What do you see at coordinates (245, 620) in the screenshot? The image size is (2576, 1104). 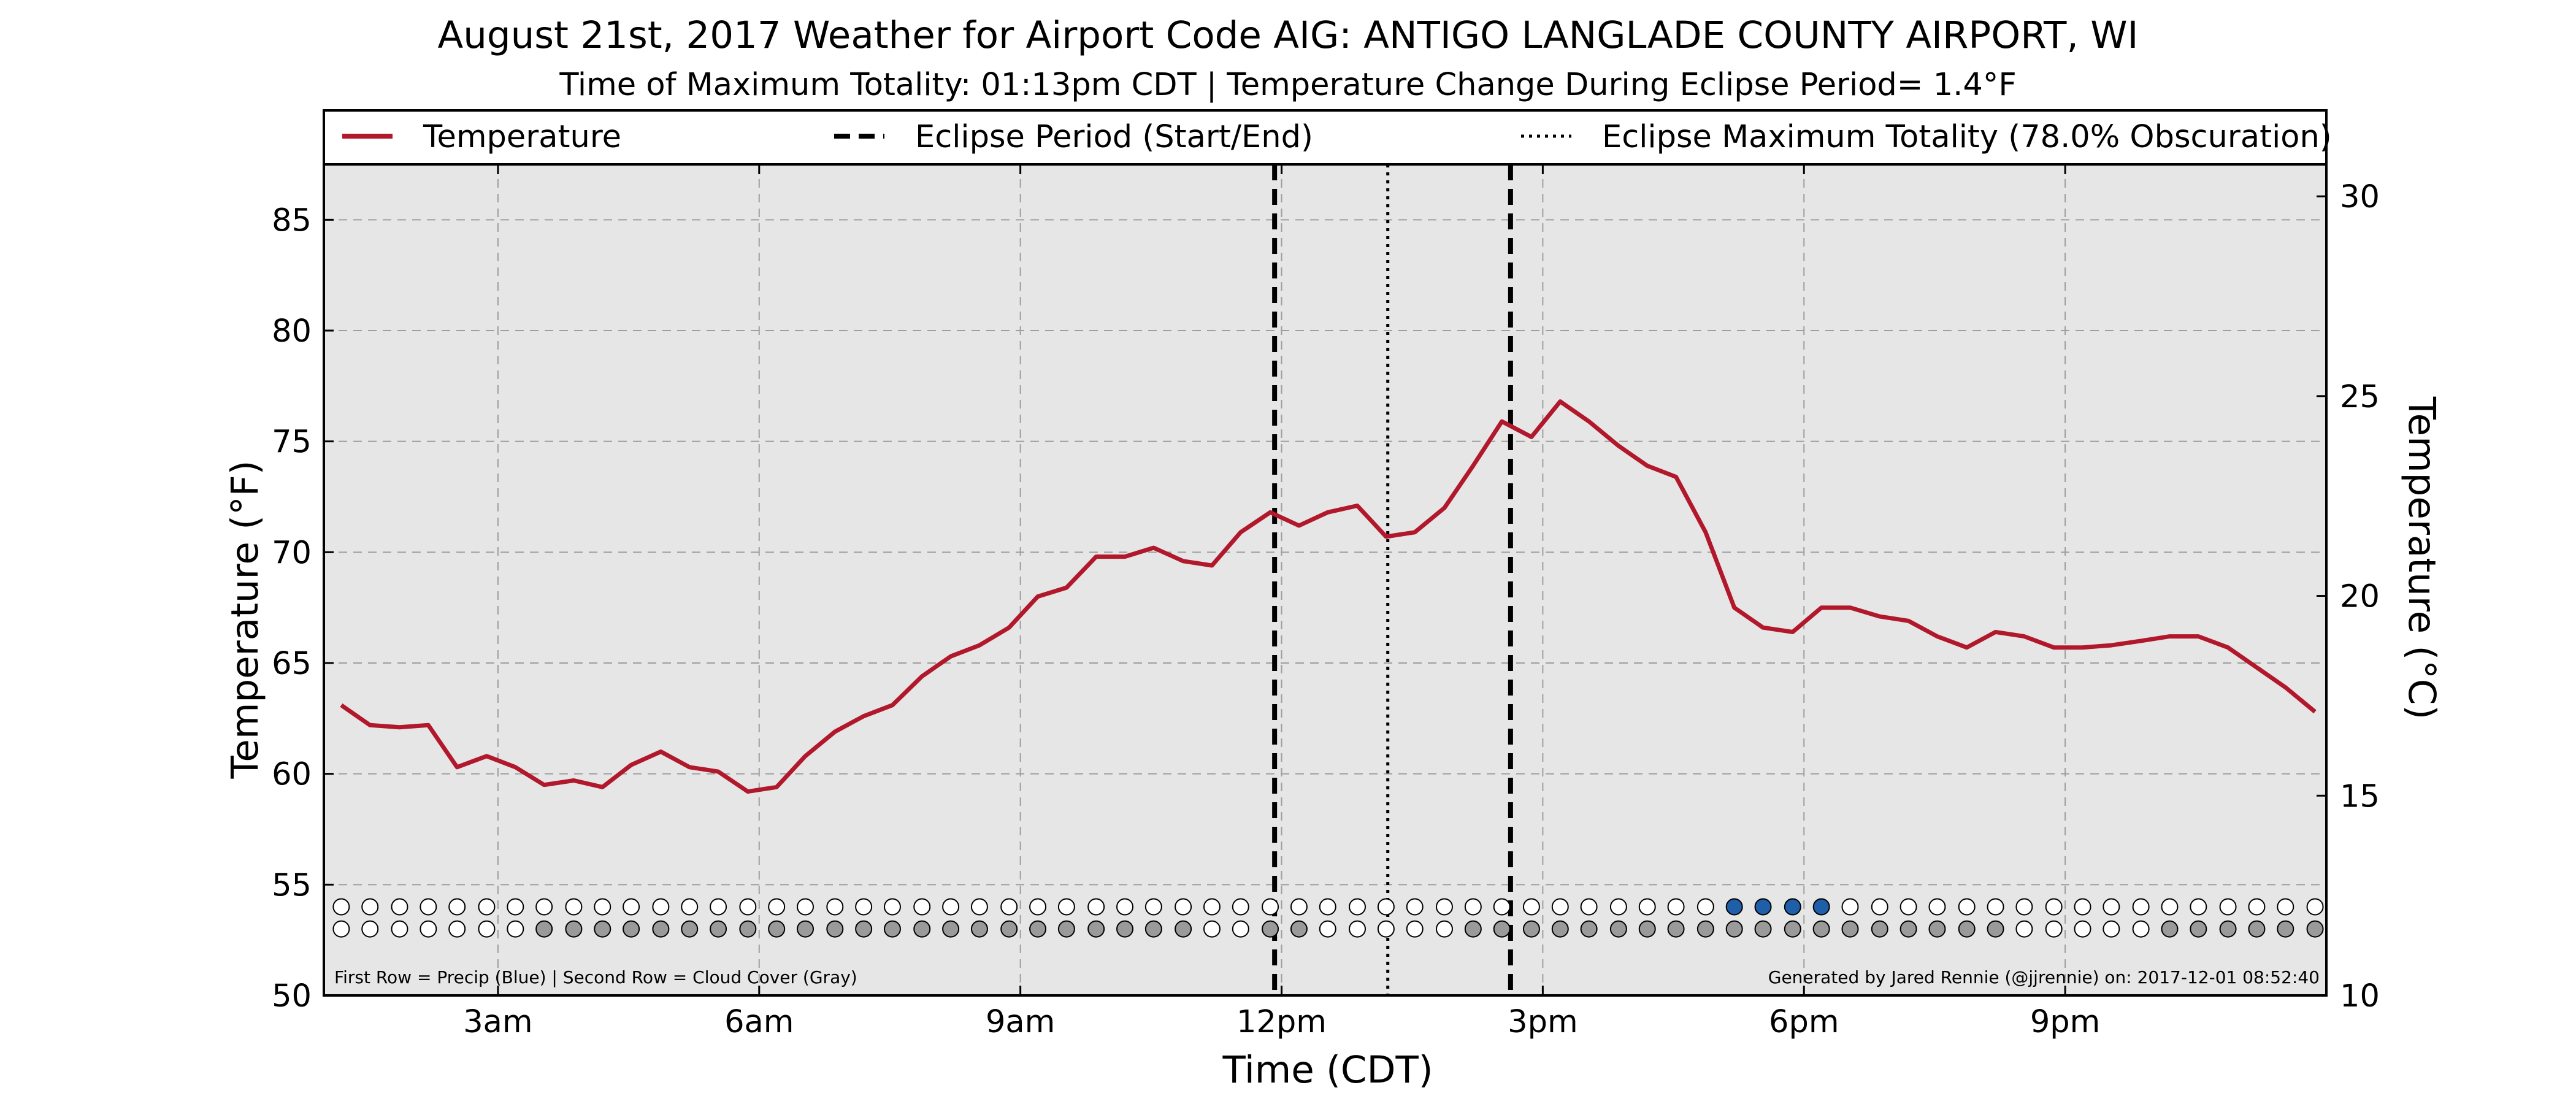 I see `y-axis-label-left: Temperature (°F)` at bounding box center [245, 620].